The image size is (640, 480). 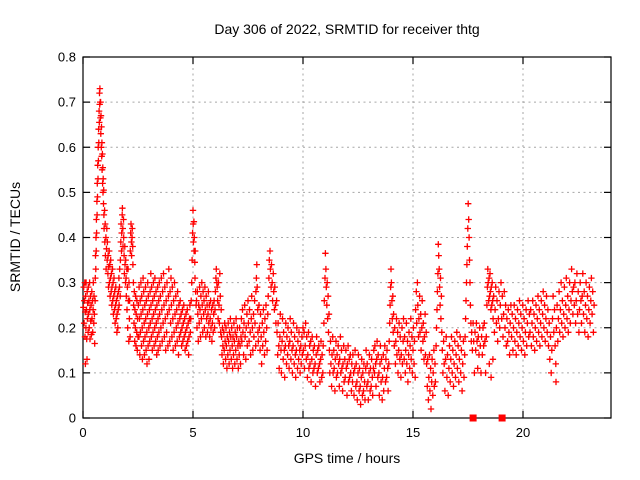 What do you see at coordinates (303, 432) in the screenshot?
I see `x-tick-label: 10` at bounding box center [303, 432].